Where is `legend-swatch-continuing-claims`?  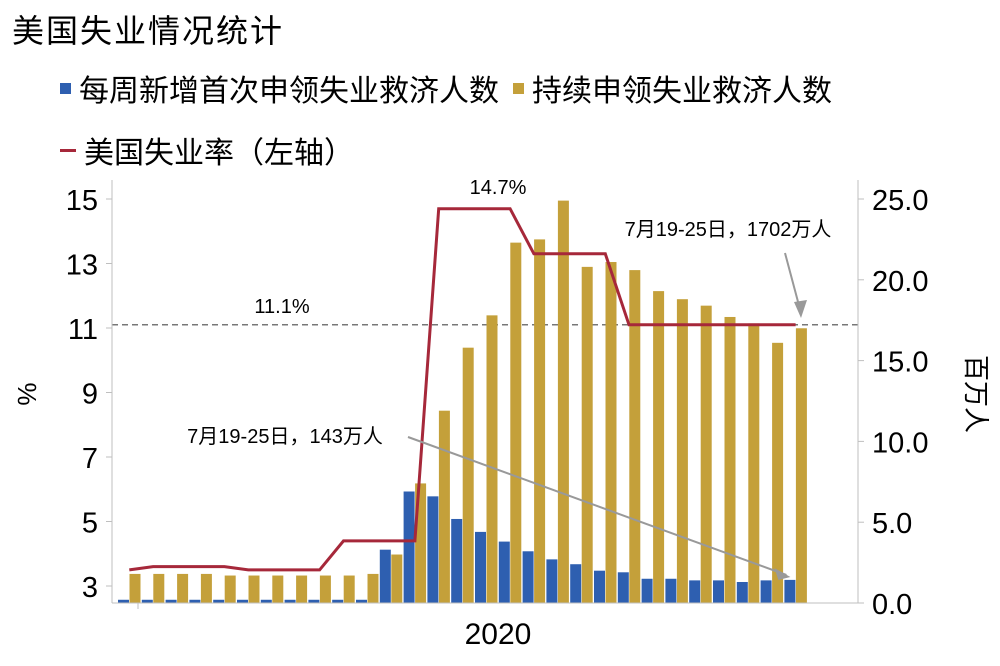 legend-swatch-continuing-claims is located at coordinates (518, 88).